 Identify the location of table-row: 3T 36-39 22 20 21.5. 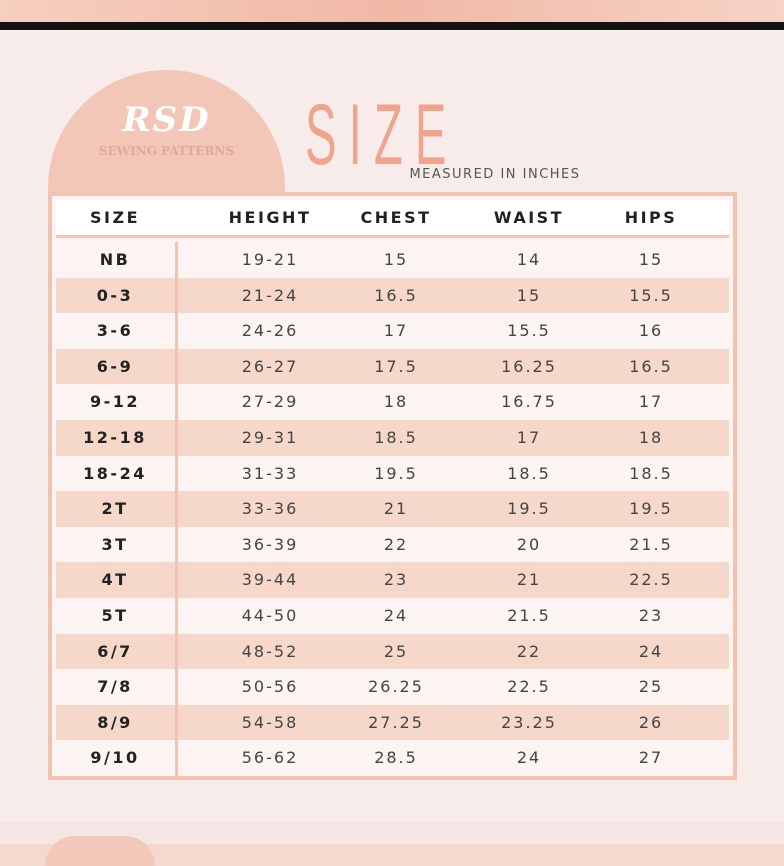
(392, 544).